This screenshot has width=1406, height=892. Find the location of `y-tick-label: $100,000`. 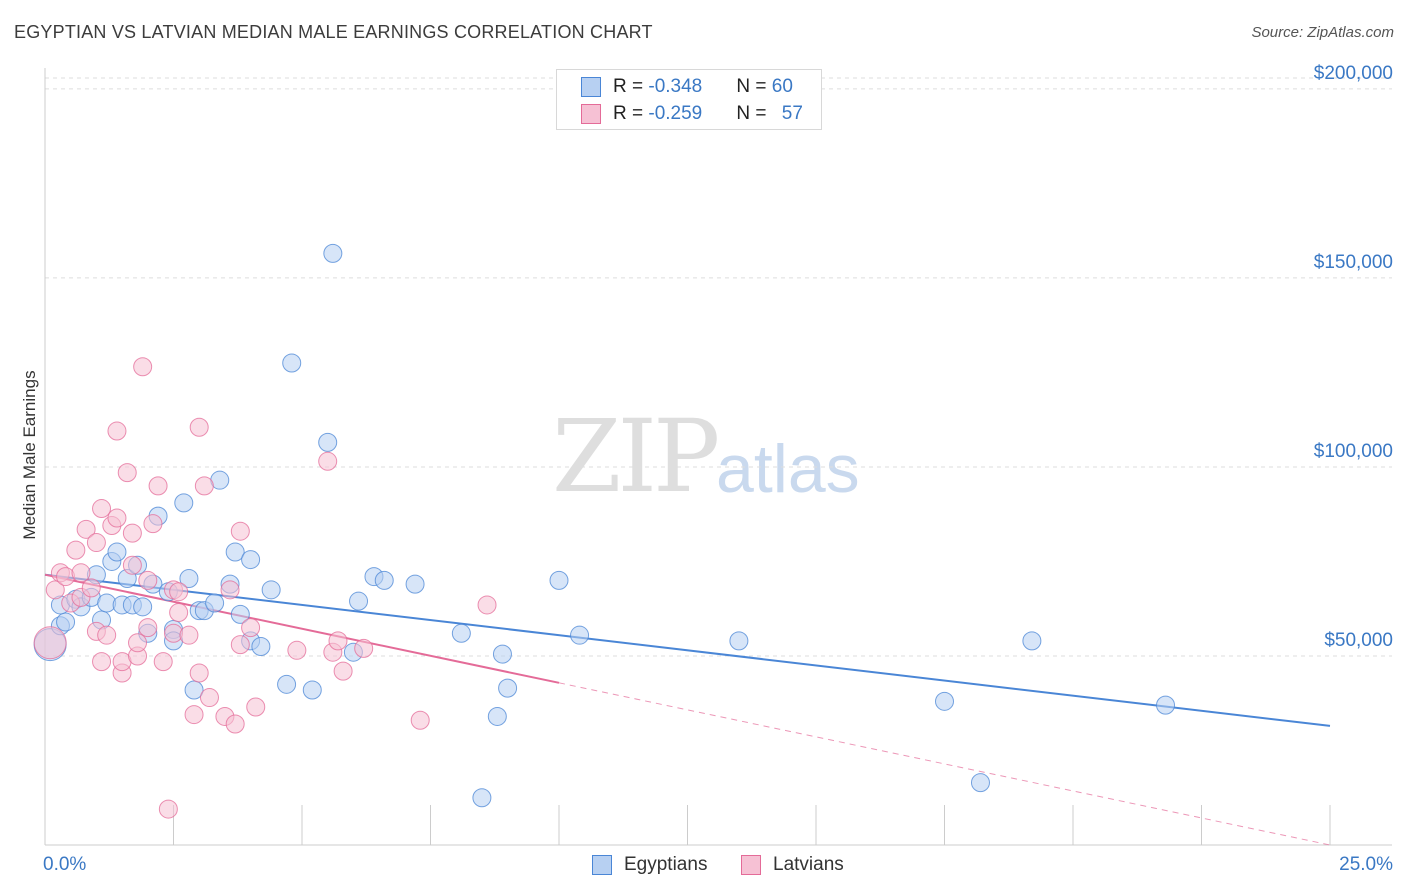

y-tick-label: $100,000 is located at coordinates (1353, 451).